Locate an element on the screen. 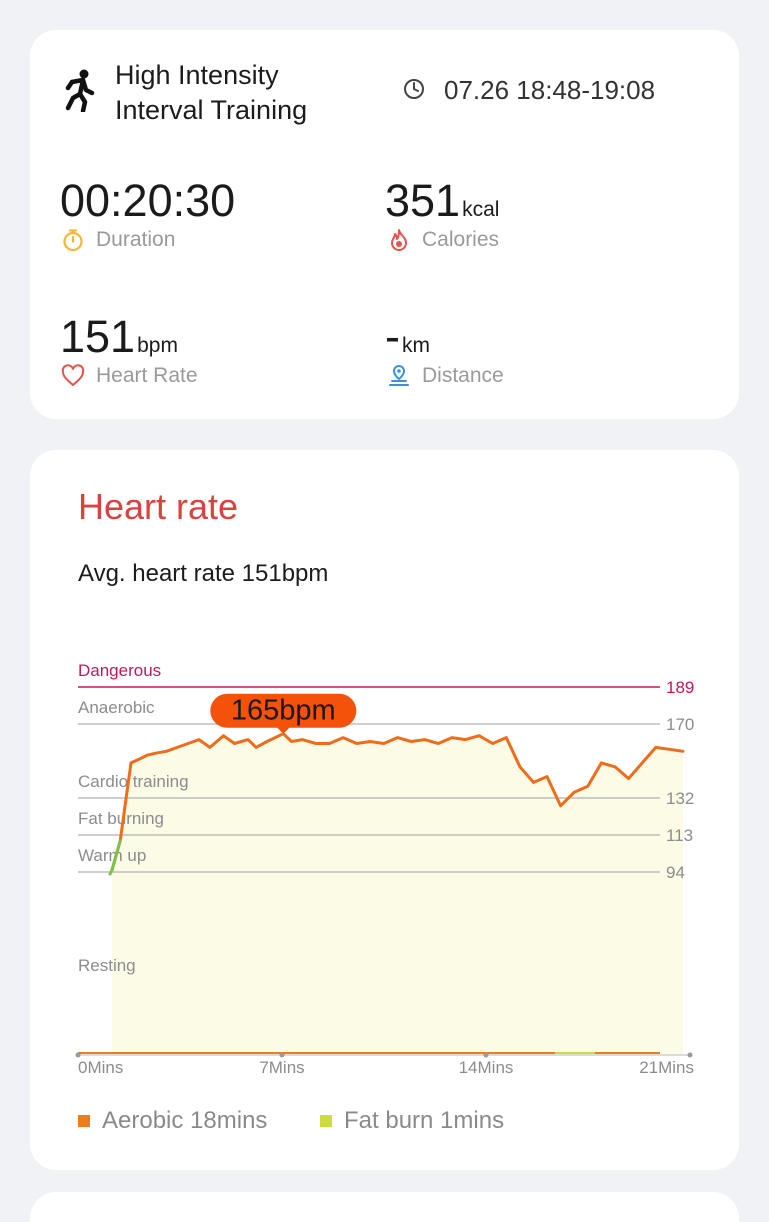  zone-threshold-anaerobic: 170 is located at coordinates (680, 724).